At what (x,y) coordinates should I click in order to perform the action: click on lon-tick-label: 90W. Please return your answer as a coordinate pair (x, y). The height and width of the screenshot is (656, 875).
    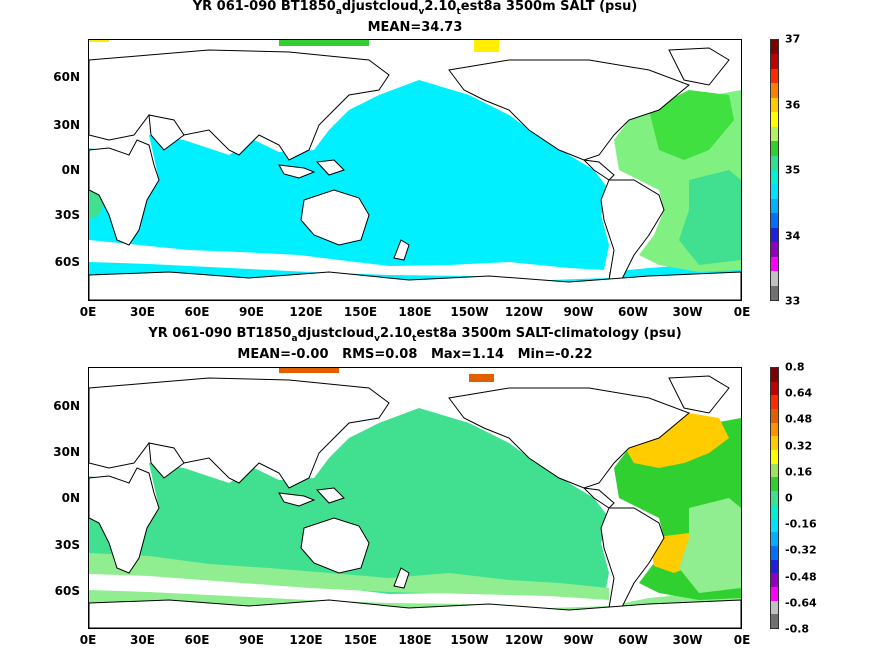
    Looking at the image, I should click on (578, 312).